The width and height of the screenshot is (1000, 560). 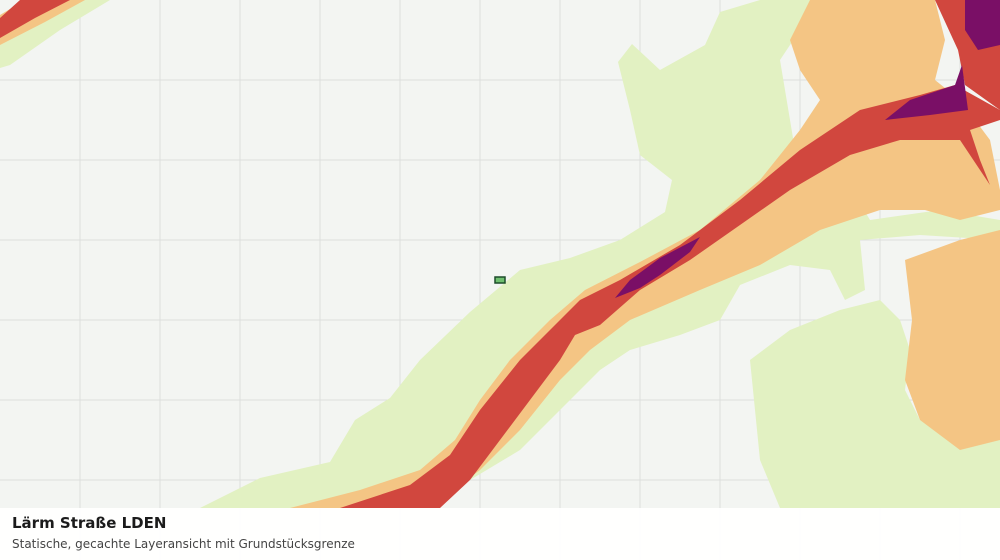 What do you see at coordinates (875, 404) in the screenshot?
I see `noise-zone-low` at bounding box center [875, 404].